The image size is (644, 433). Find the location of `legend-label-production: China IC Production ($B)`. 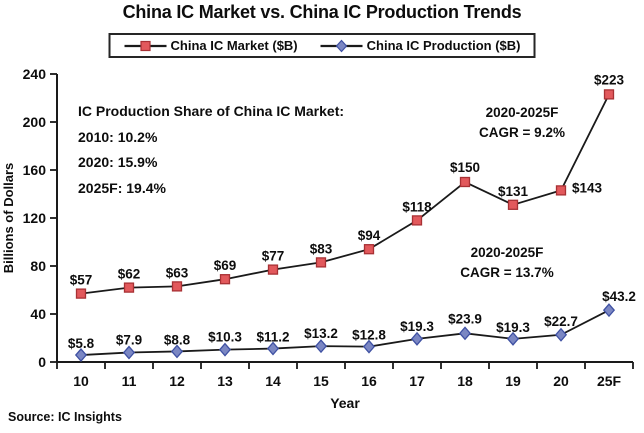

legend-label-production: China IC Production ($B) is located at coordinates (443, 45).